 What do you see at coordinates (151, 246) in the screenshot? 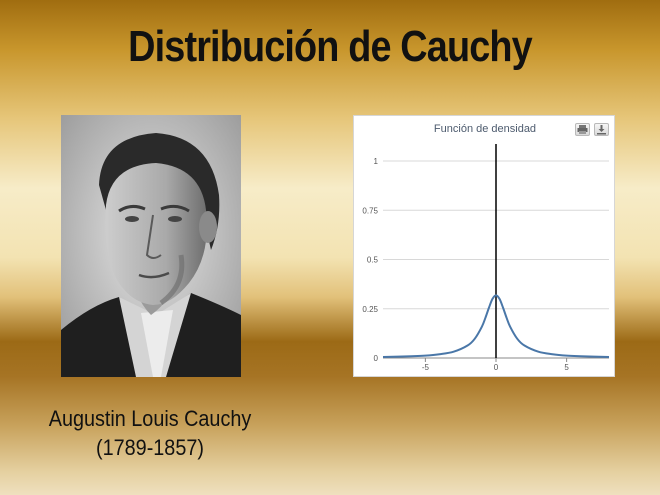
I see `portrait-image` at bounding box center [151, 246].